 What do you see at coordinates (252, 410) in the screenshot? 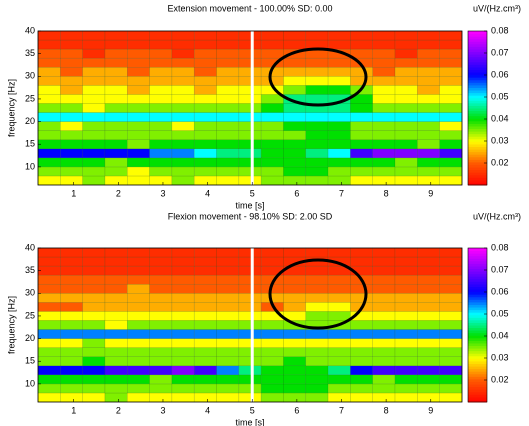
I see `x-tick-label: 5` at bounding box center [252, 410].